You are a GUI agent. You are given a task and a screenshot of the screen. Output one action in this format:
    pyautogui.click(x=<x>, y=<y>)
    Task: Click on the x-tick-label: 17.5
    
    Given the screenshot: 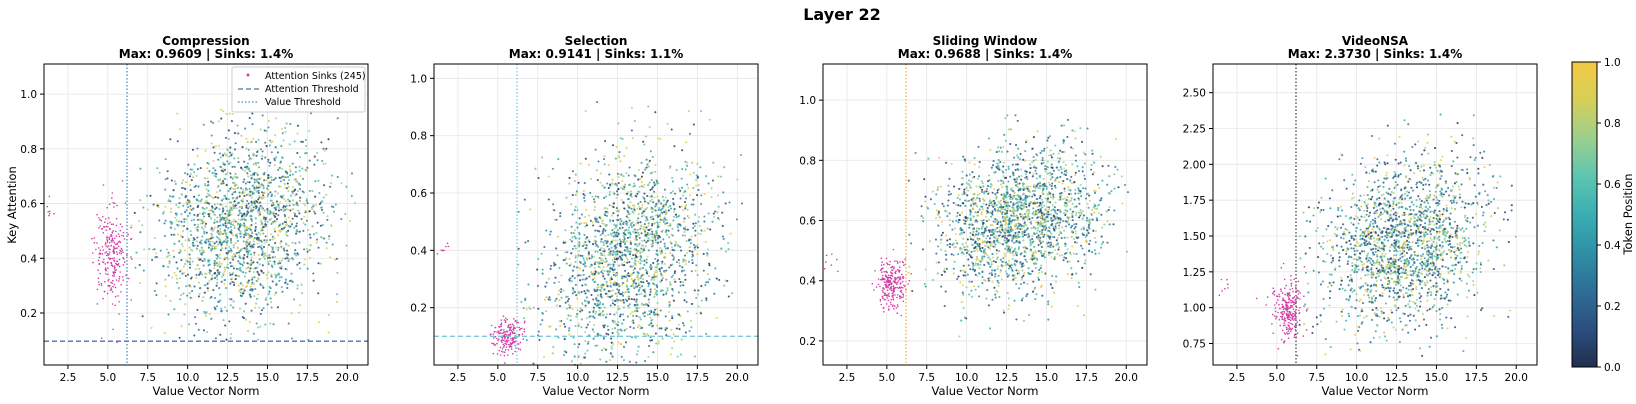 What is the action you would take?
    pyautogui.click(x=697, y=378)
    